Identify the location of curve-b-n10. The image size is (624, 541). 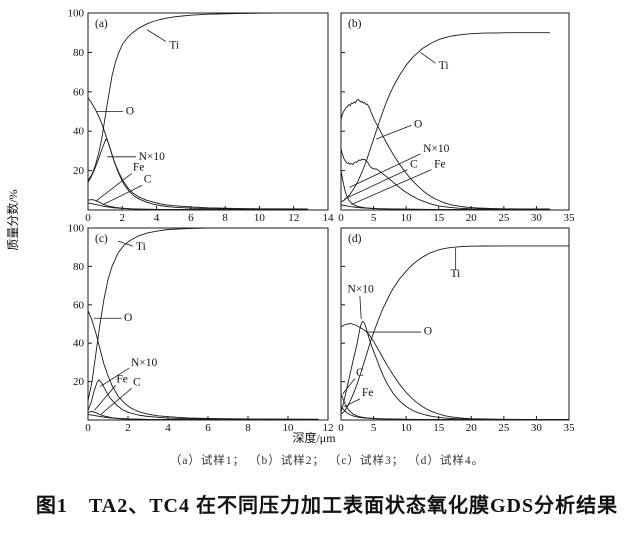
(445, 179).